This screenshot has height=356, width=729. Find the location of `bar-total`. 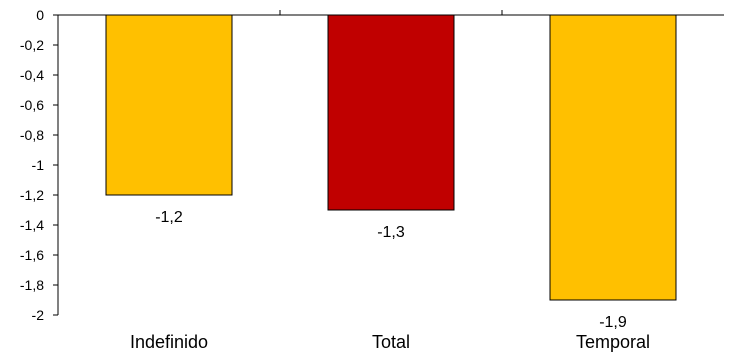

bar-total is located at coordinates (391, 112).